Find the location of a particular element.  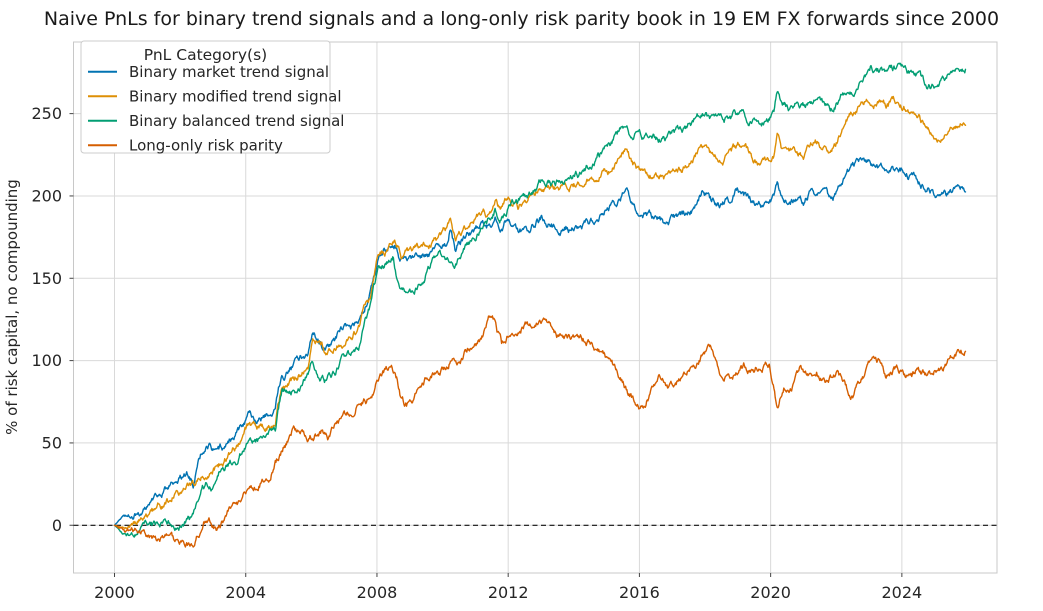

y-tick-label: 100 is located at coordinates (46, 360).